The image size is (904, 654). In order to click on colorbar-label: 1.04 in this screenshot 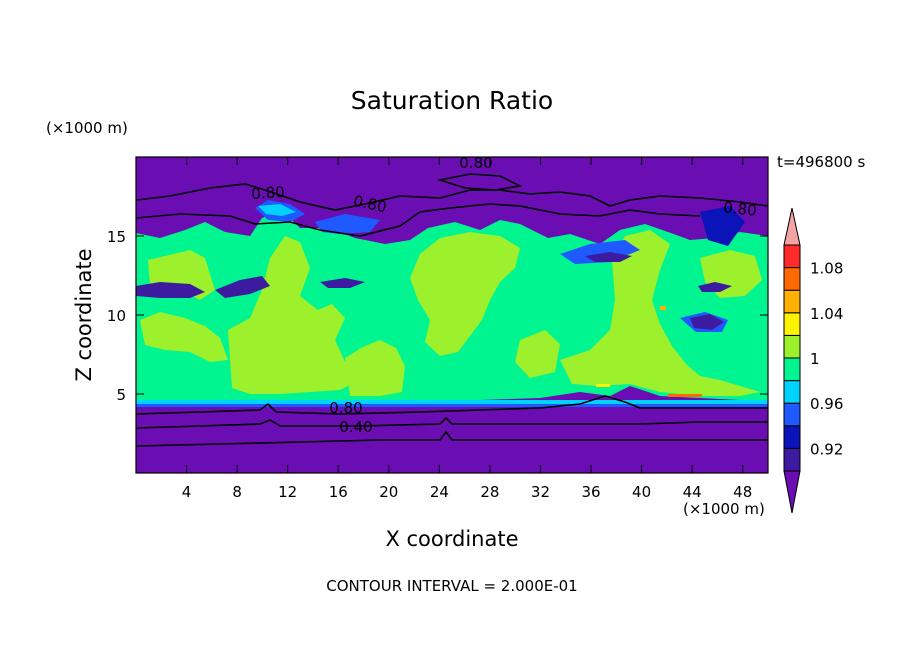, I will do `click(826, 314)`.